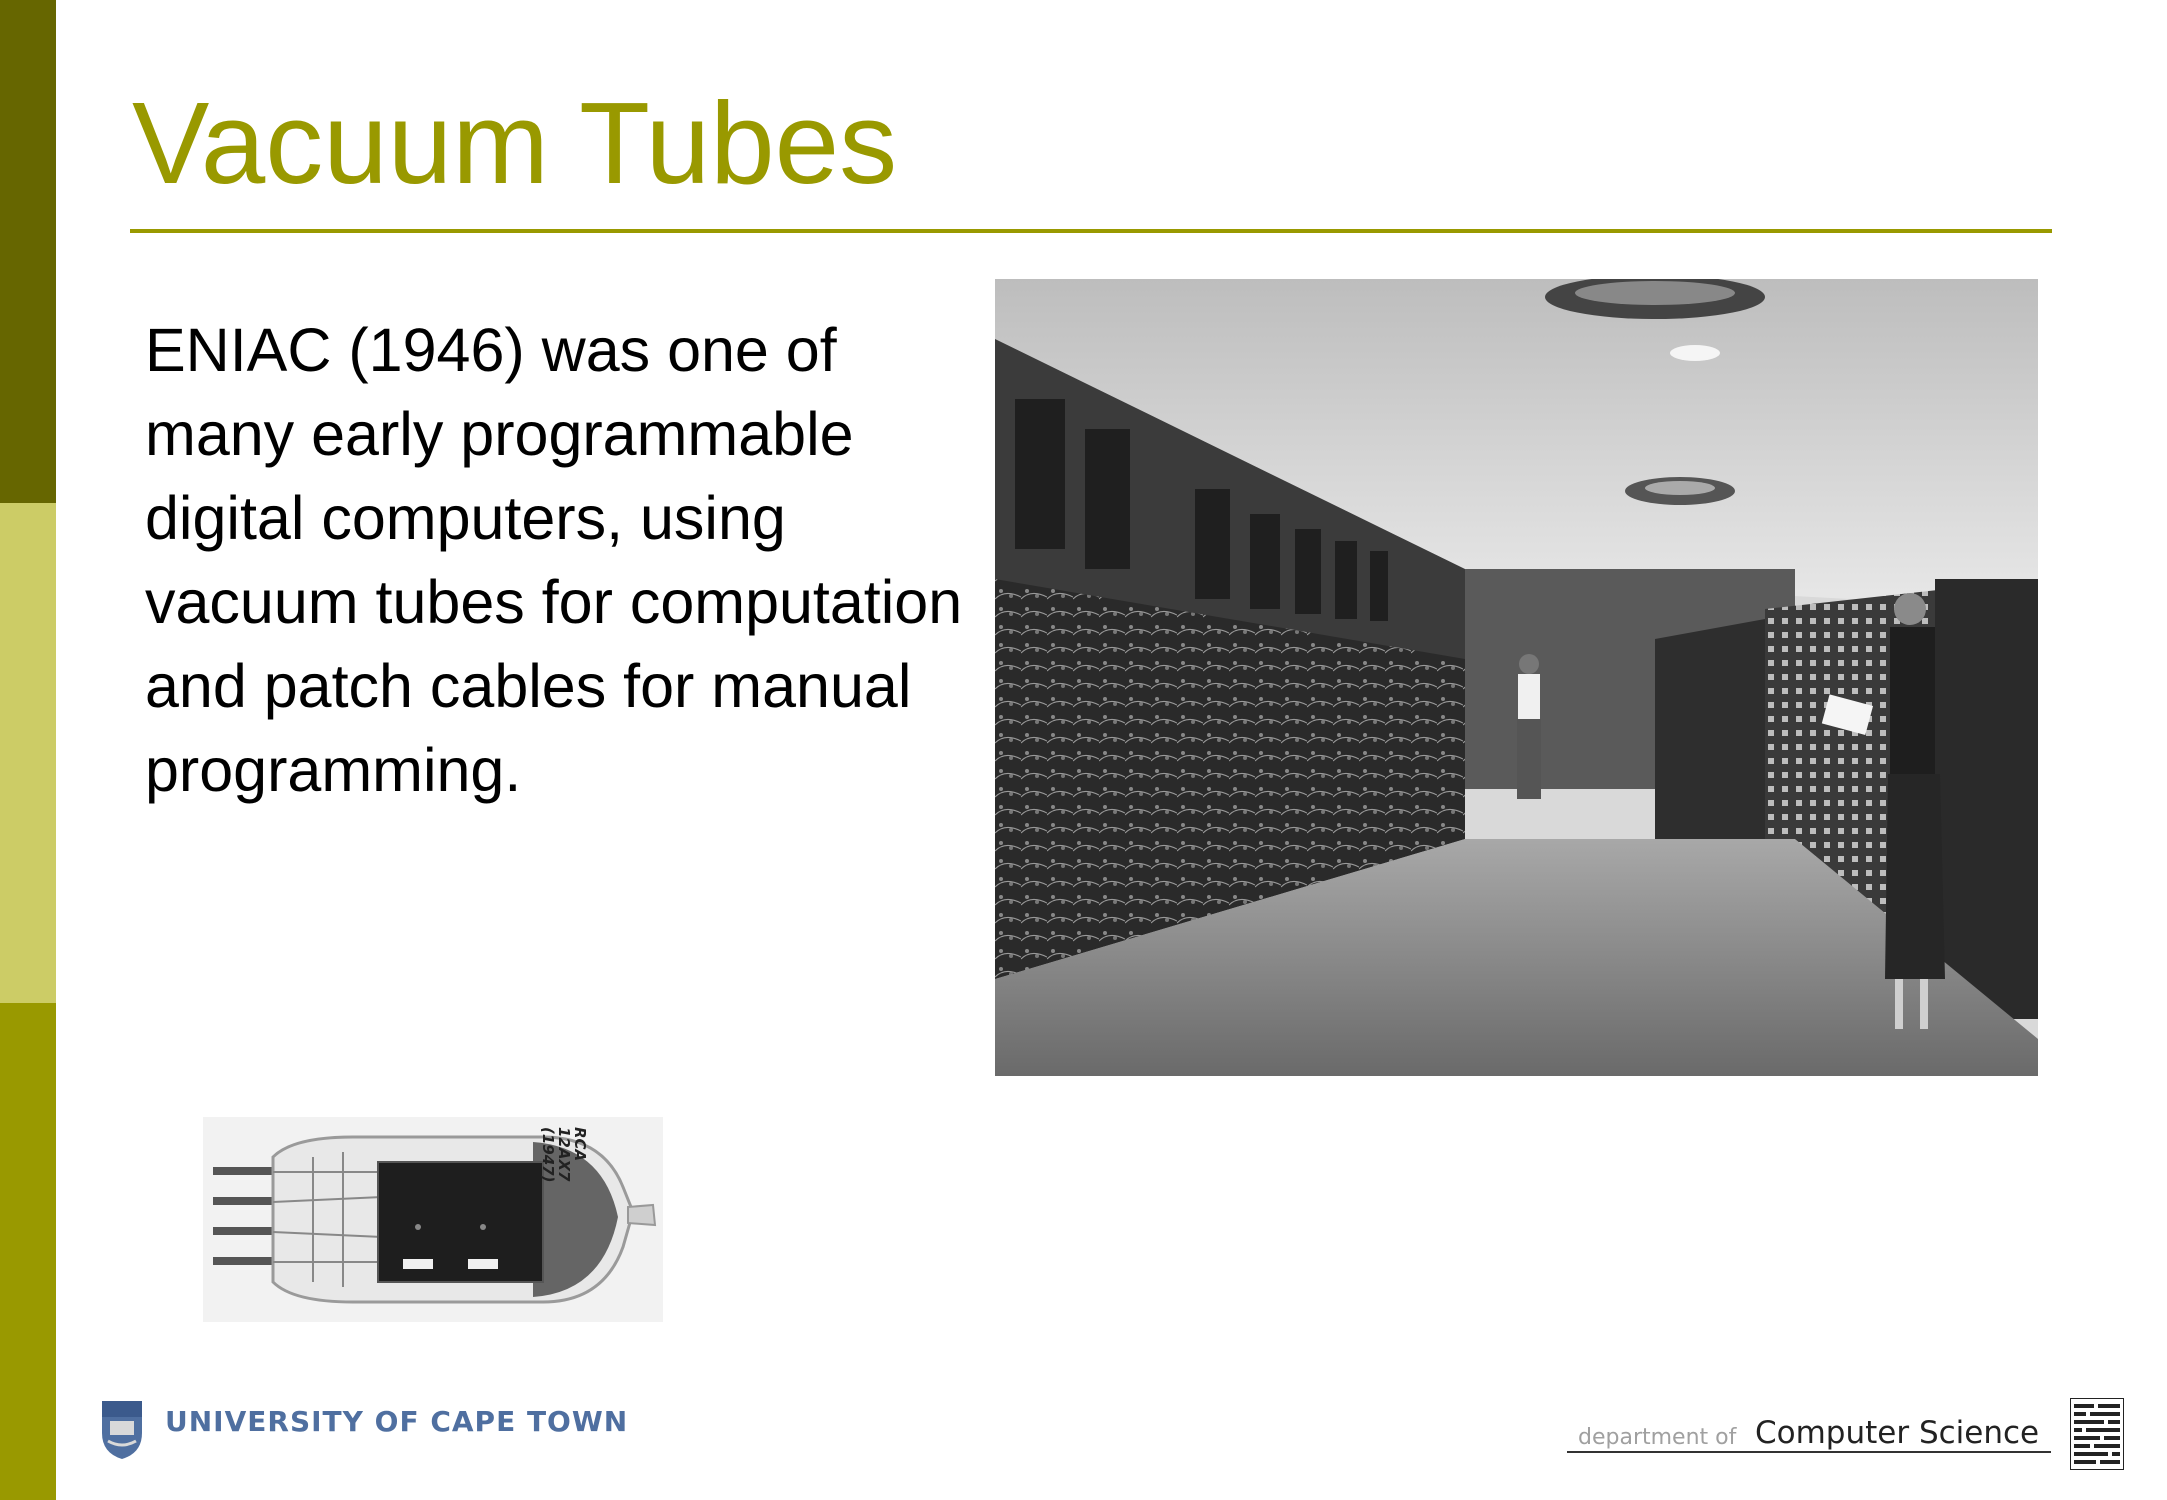 The height and width of the screenshot is (1500, 2167). Describe the element at coordinates (433, 1219) in the screenshot. I see `vacuum-tube-photo: RCA 12AX7 (1947)` at that location.